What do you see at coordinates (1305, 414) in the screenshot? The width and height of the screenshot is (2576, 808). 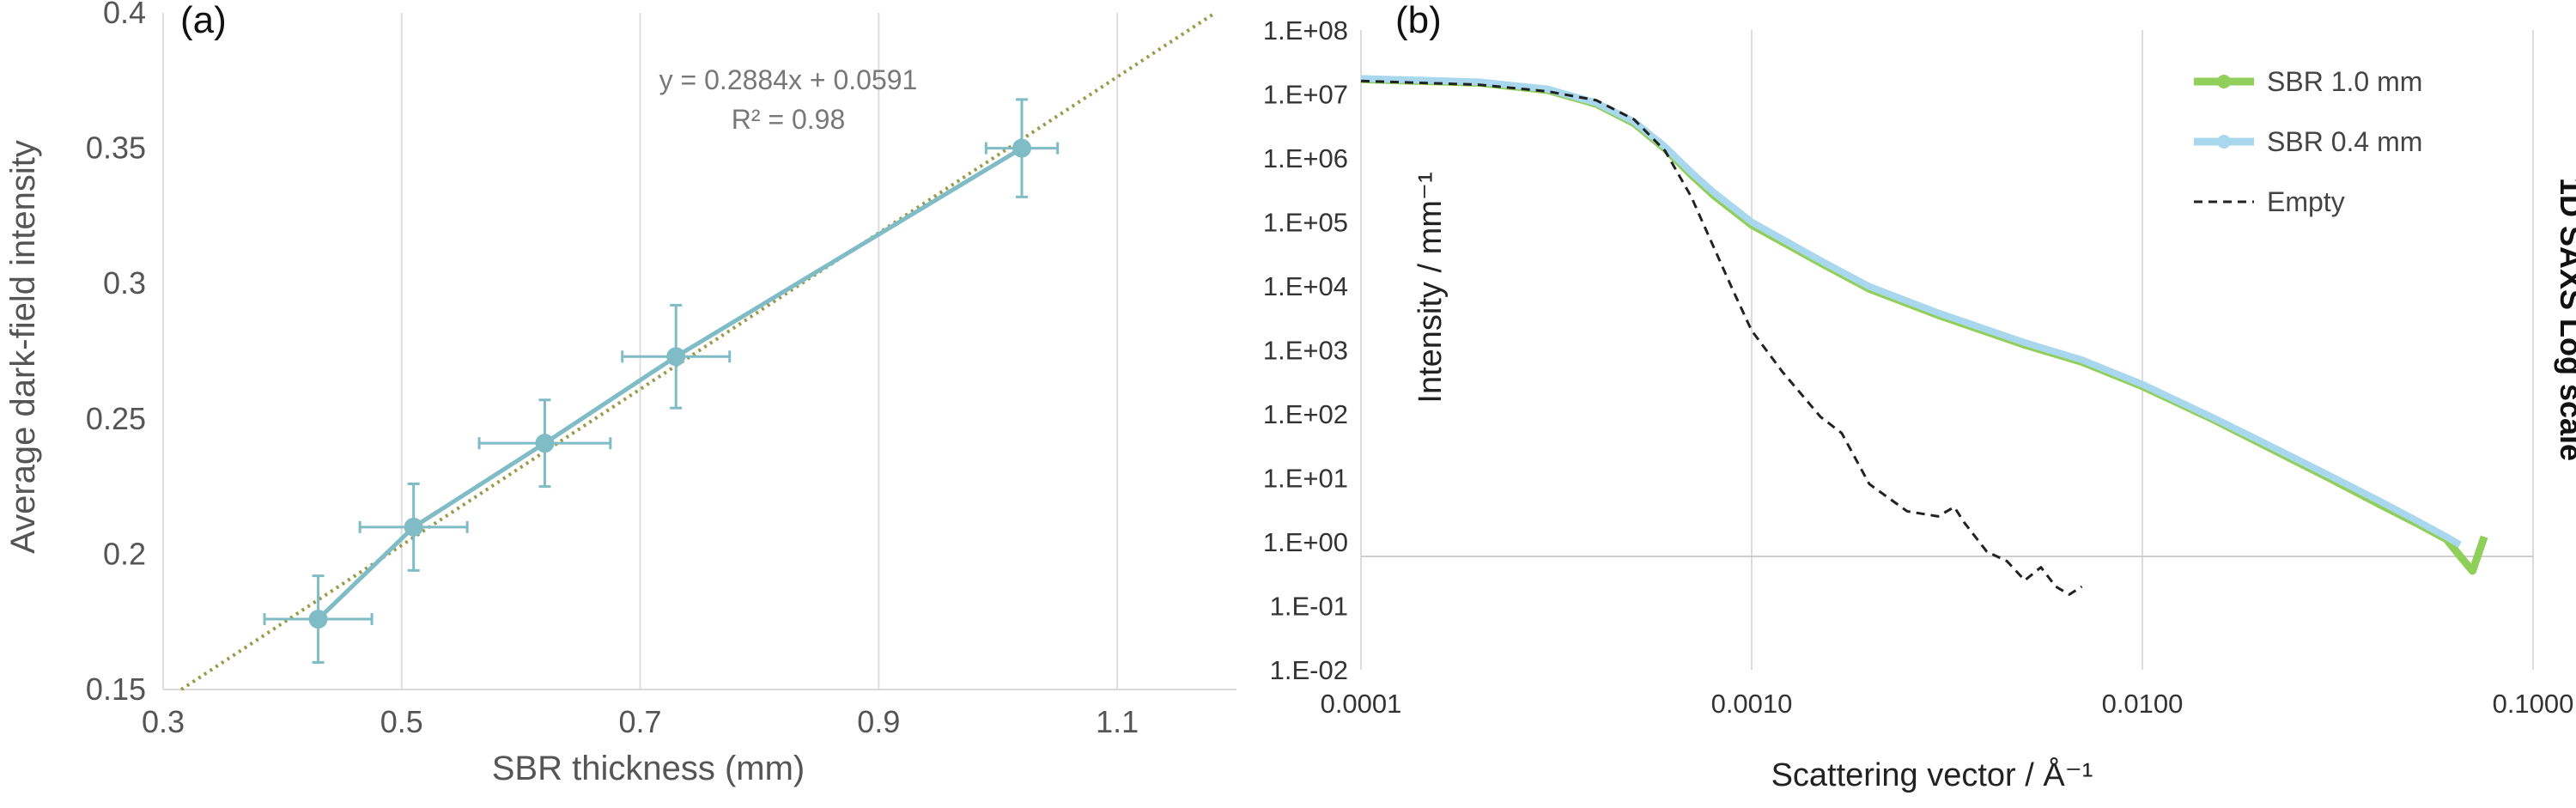 I see `panel-b-y-tick-label: 1.E+02` at bounding box center [1305, 414].